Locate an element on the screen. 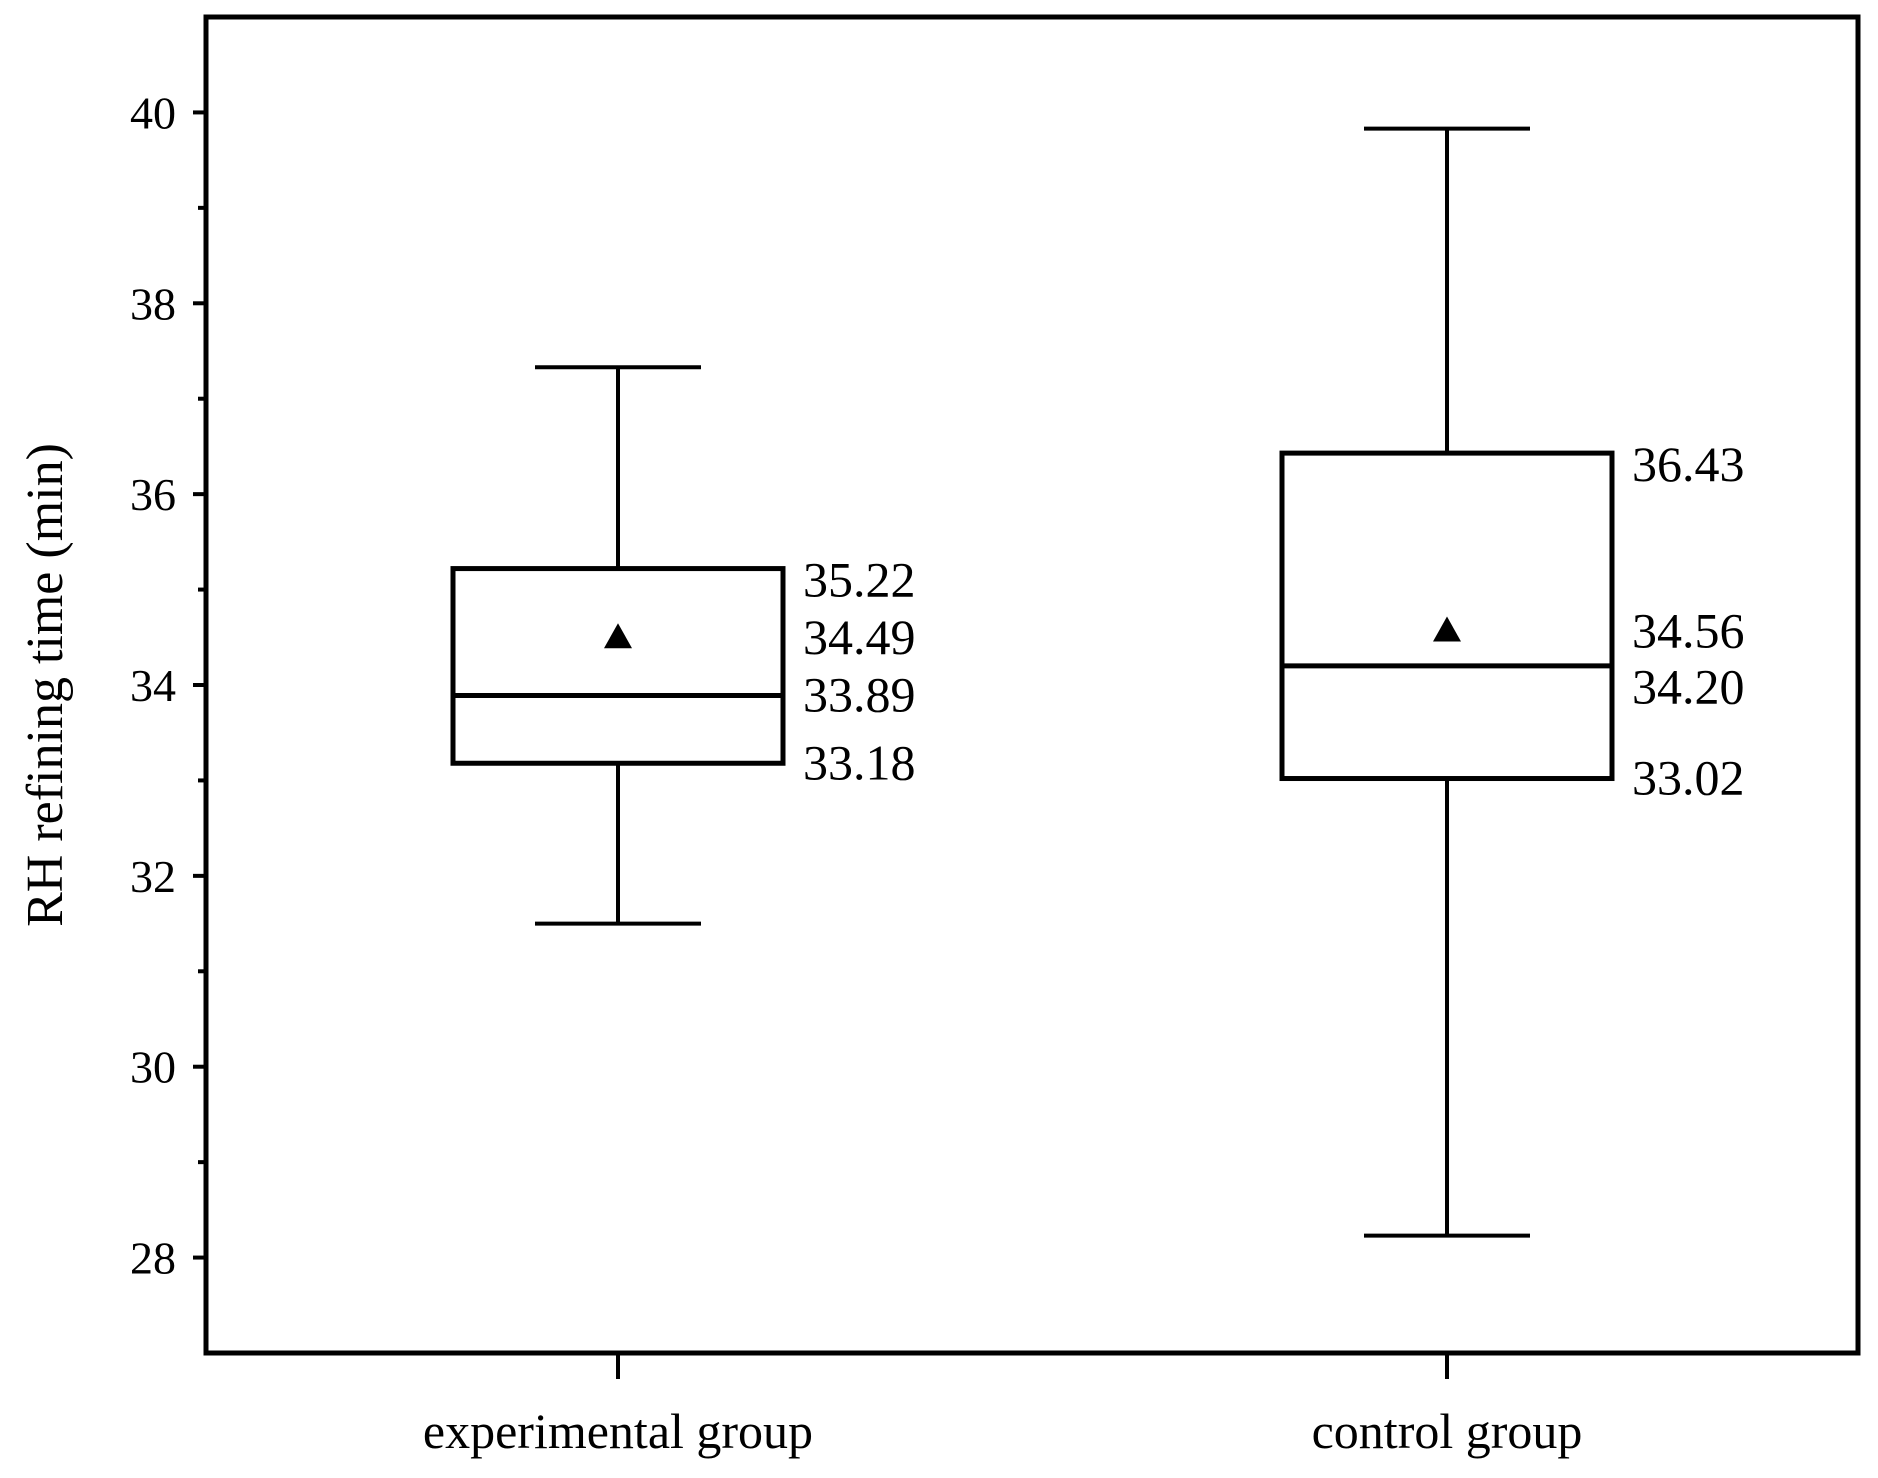 Image resolution: width=1878 pixels, height=1478 pixels. x-axis-ticks is located at coordinates (1032, 1366).